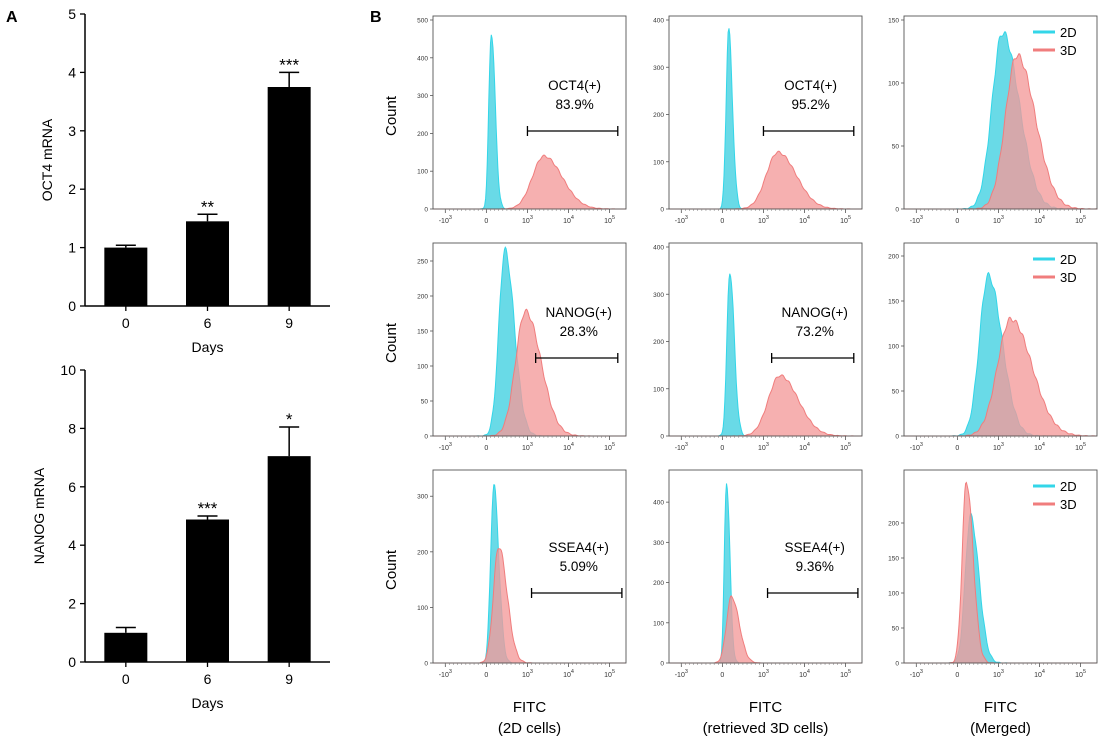 The height and width of the screenshot is (747, 1113). Describe the element at coordinates (208, 347) in the screenshot. I see `x-axis-title: Days` at that location.